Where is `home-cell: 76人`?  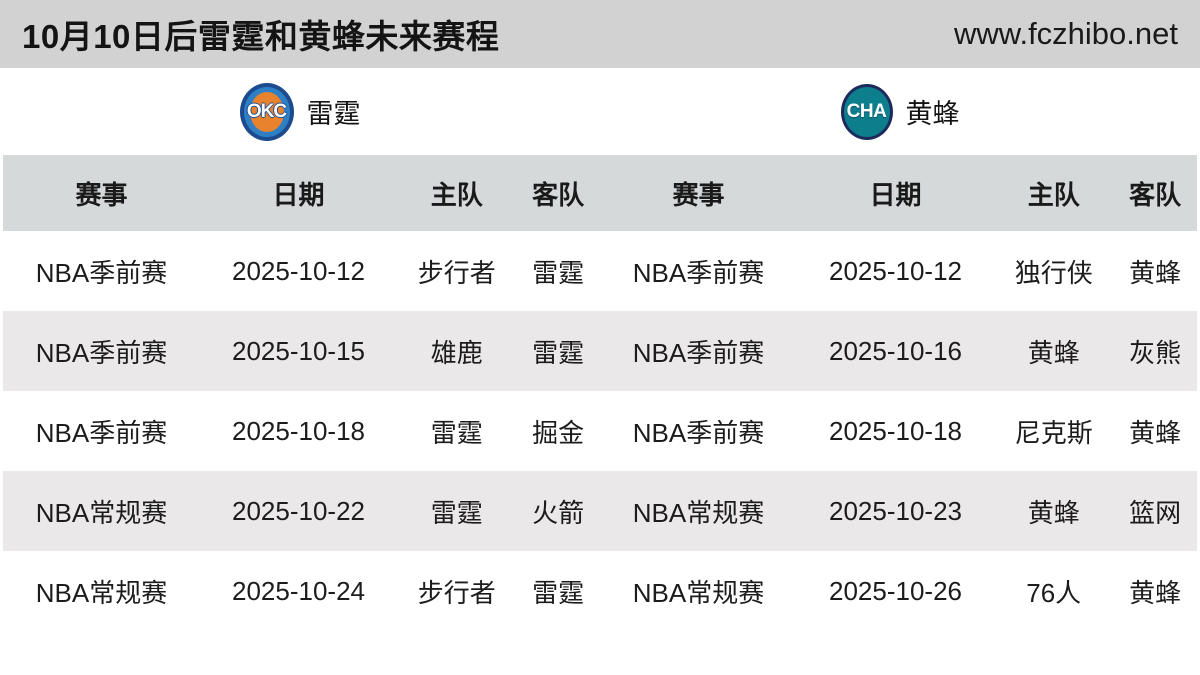
home-cell: 76人 is located at coordinates (1054, 592).